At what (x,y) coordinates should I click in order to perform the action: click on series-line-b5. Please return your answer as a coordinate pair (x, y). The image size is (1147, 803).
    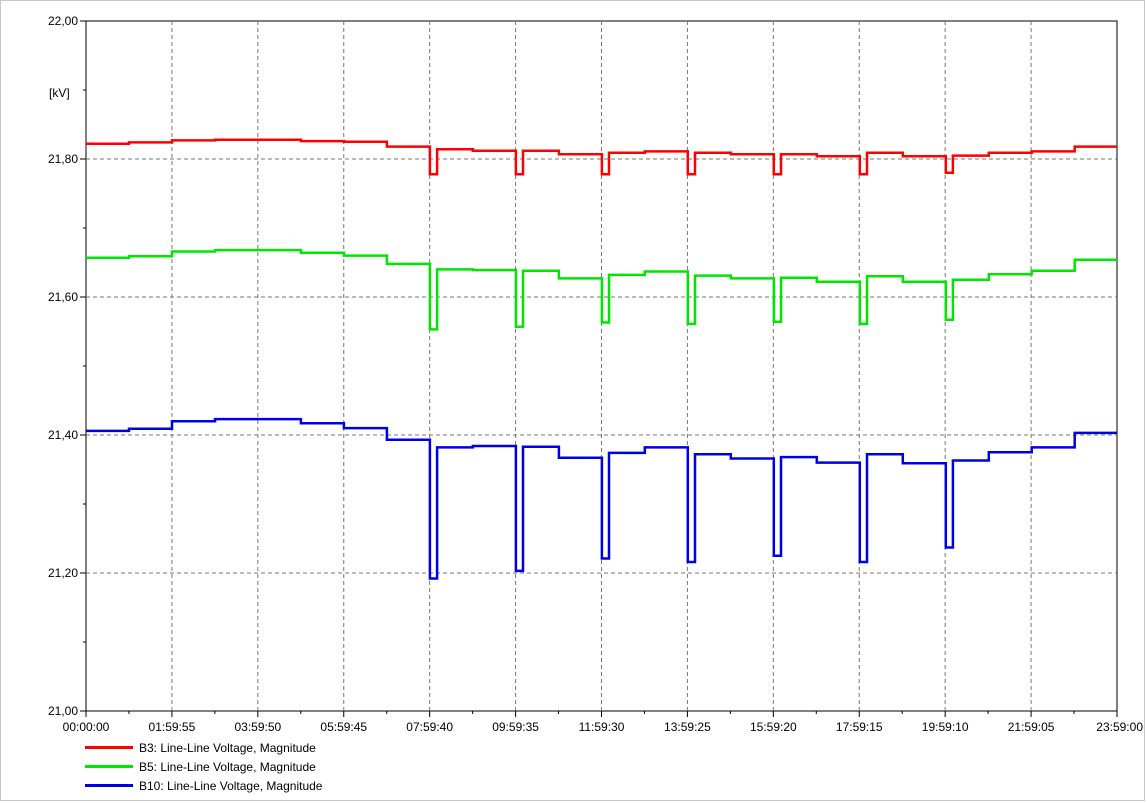
    Looking at the image, I should click on (601, 289).